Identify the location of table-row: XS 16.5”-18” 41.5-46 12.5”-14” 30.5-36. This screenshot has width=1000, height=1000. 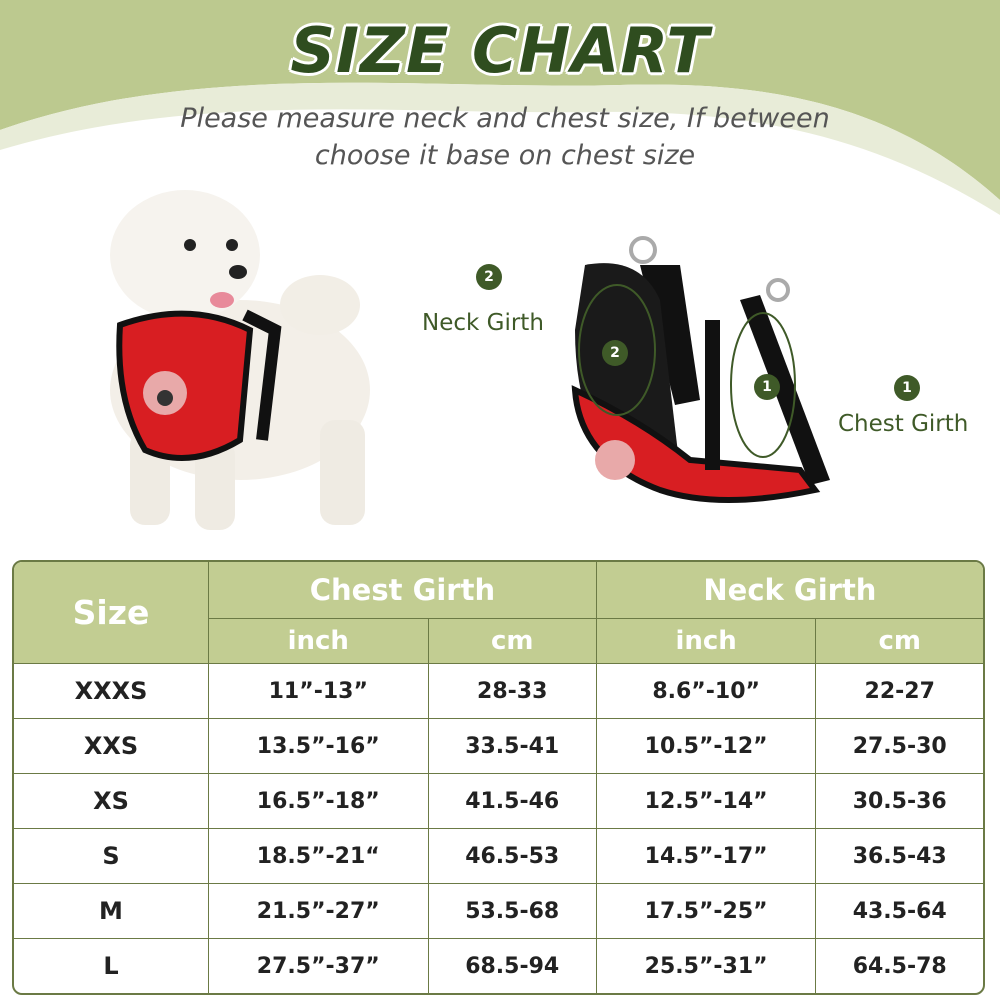
(498, 801).